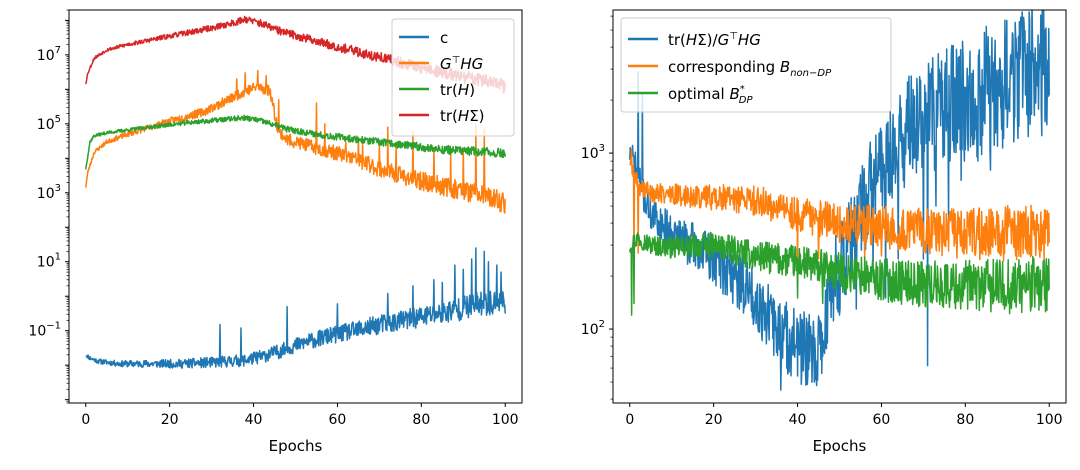  Describe the element at coordinates (444, 38) in the screenshot. I see `left-legend-label-c: c` at that location.